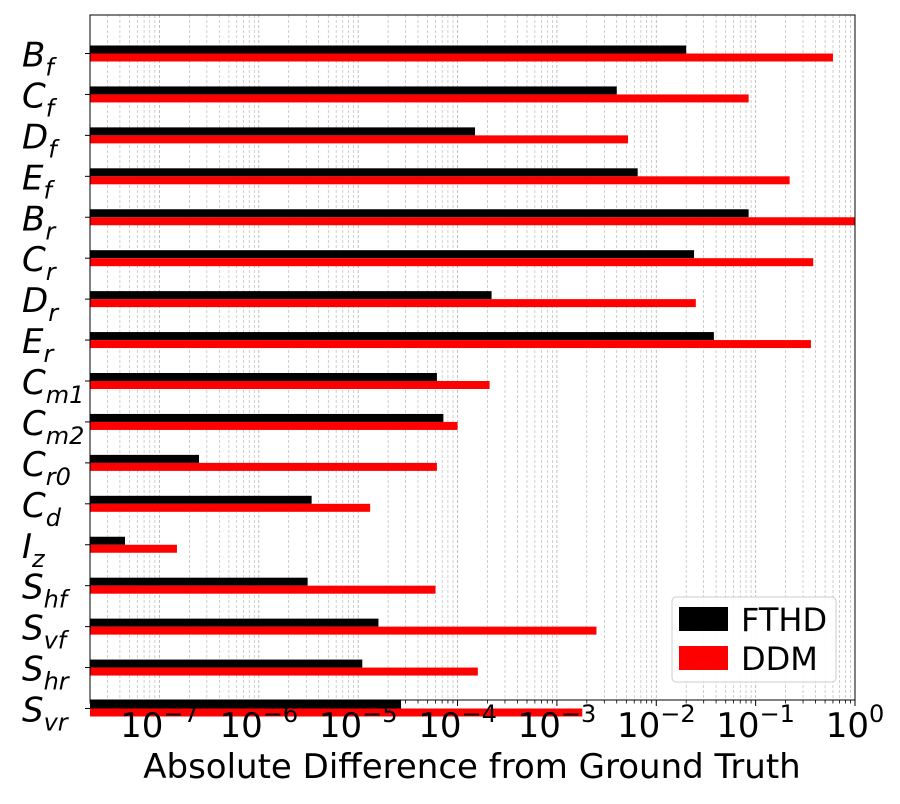 This screenshot has height=804, width=900. I want to click on y-tick-label: Dr, so click(41, 304).